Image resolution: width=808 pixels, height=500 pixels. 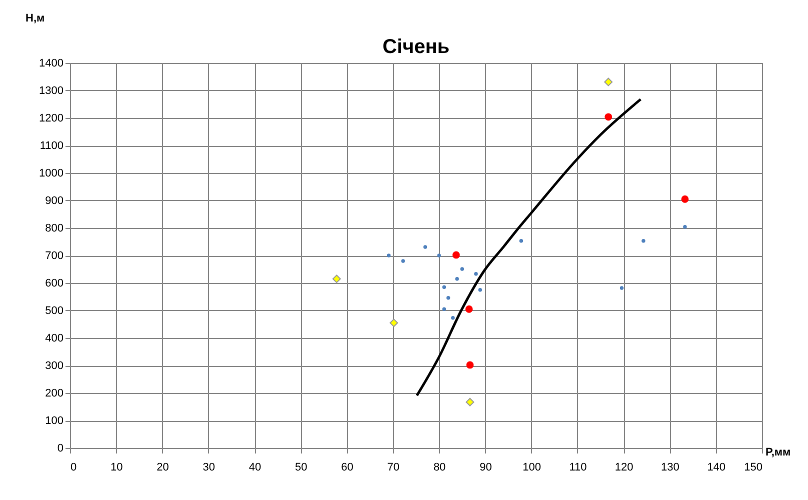 What do you see at coordinates (73, 468) in the screenshot?
I see `x-tick-label: 0` at bounding box center [73, 468].